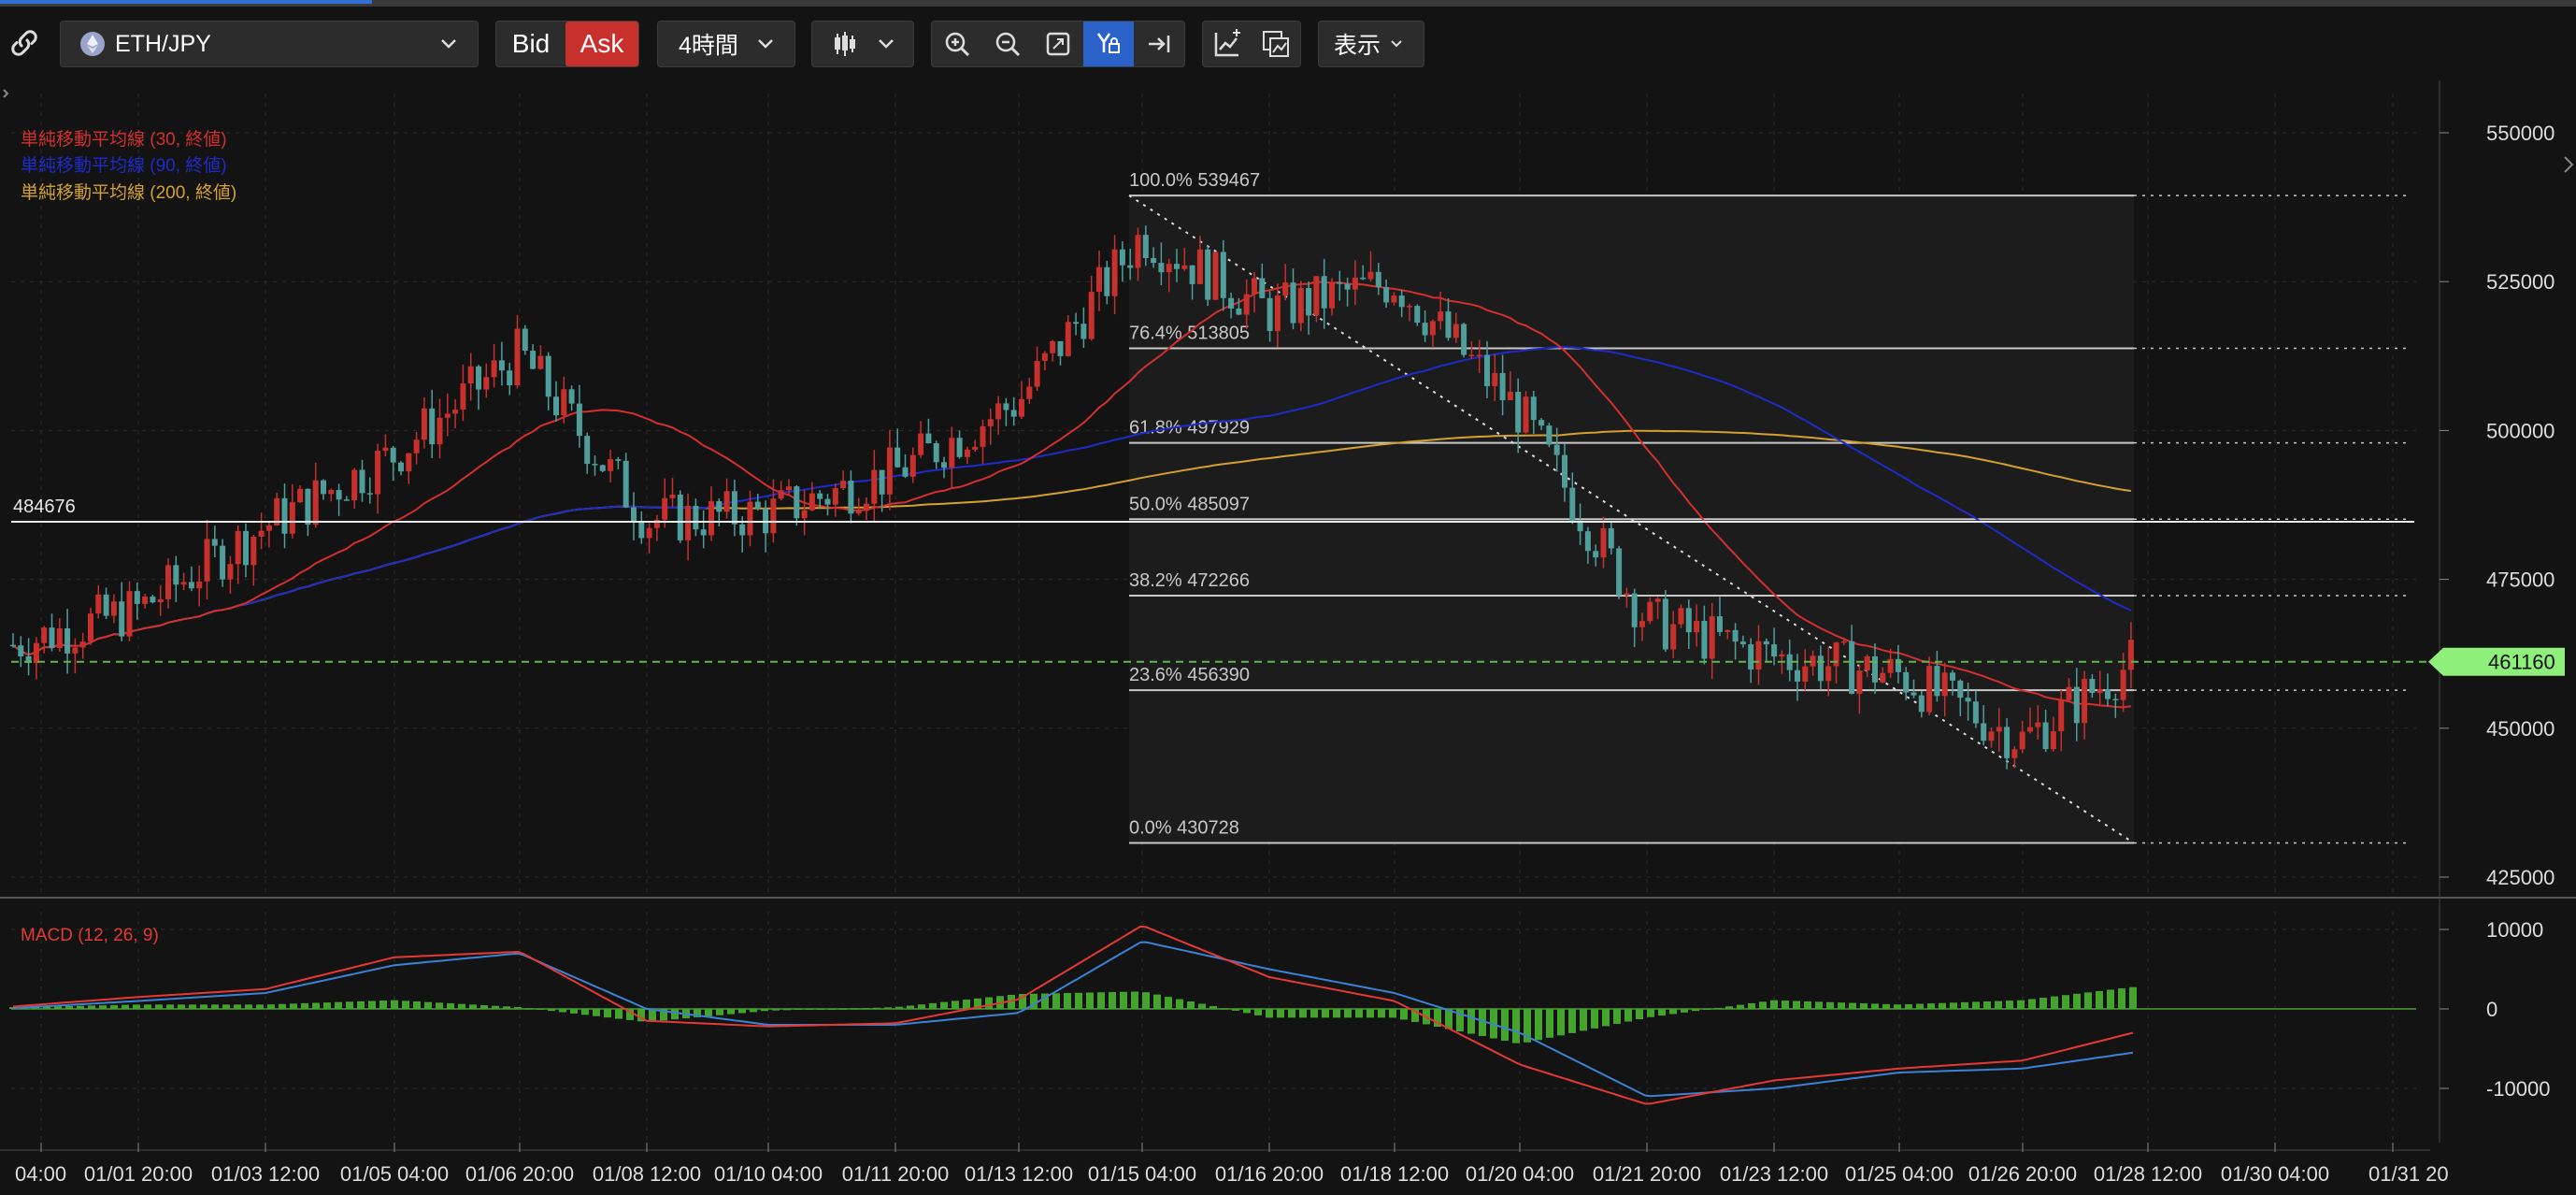 This screenshot has height=1195, width=2576. I want to click on zoom-out-icon, so click(1007, 44).